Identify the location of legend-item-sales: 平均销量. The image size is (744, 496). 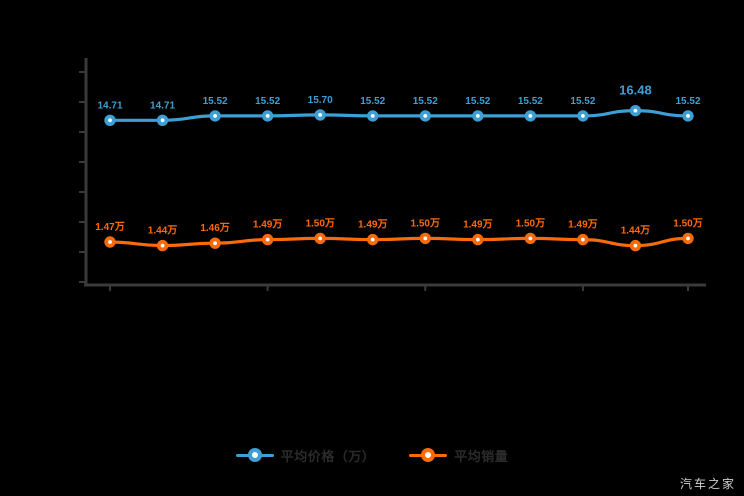
(458, 455).